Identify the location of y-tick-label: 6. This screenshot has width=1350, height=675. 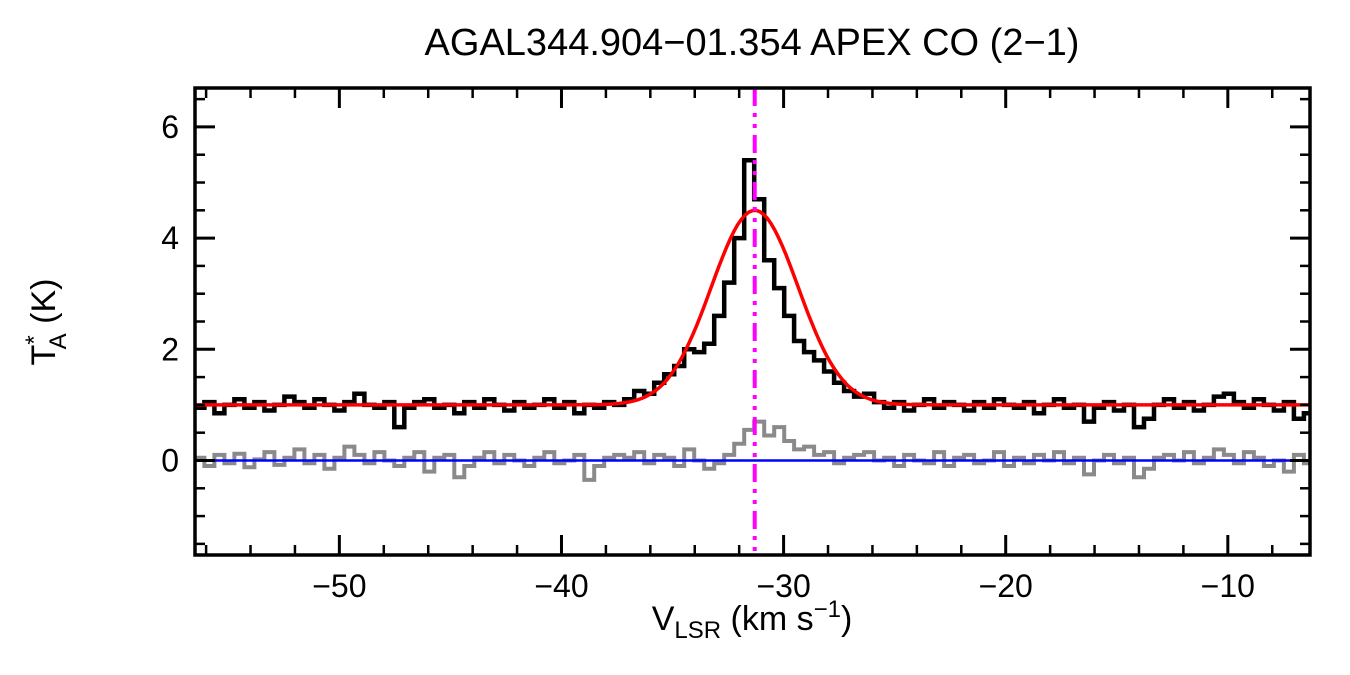
(170, 127).